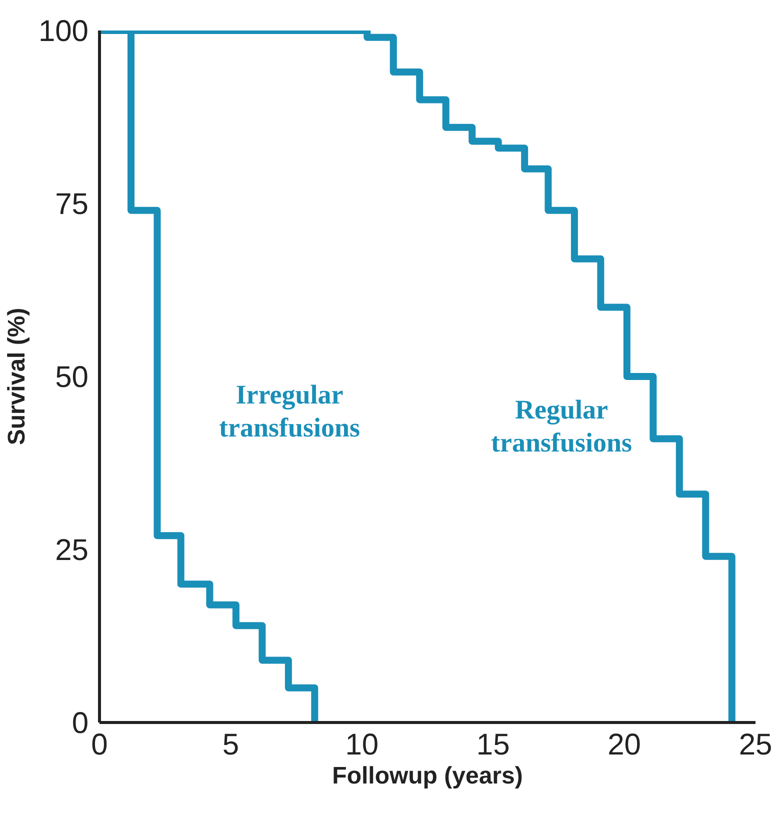 The width and height of the screenshot is (783, 821). What do you see at coordinates (80, 723) in the screenshot?
I see `y-tick-label: 0` at bounding box center [80, 723].